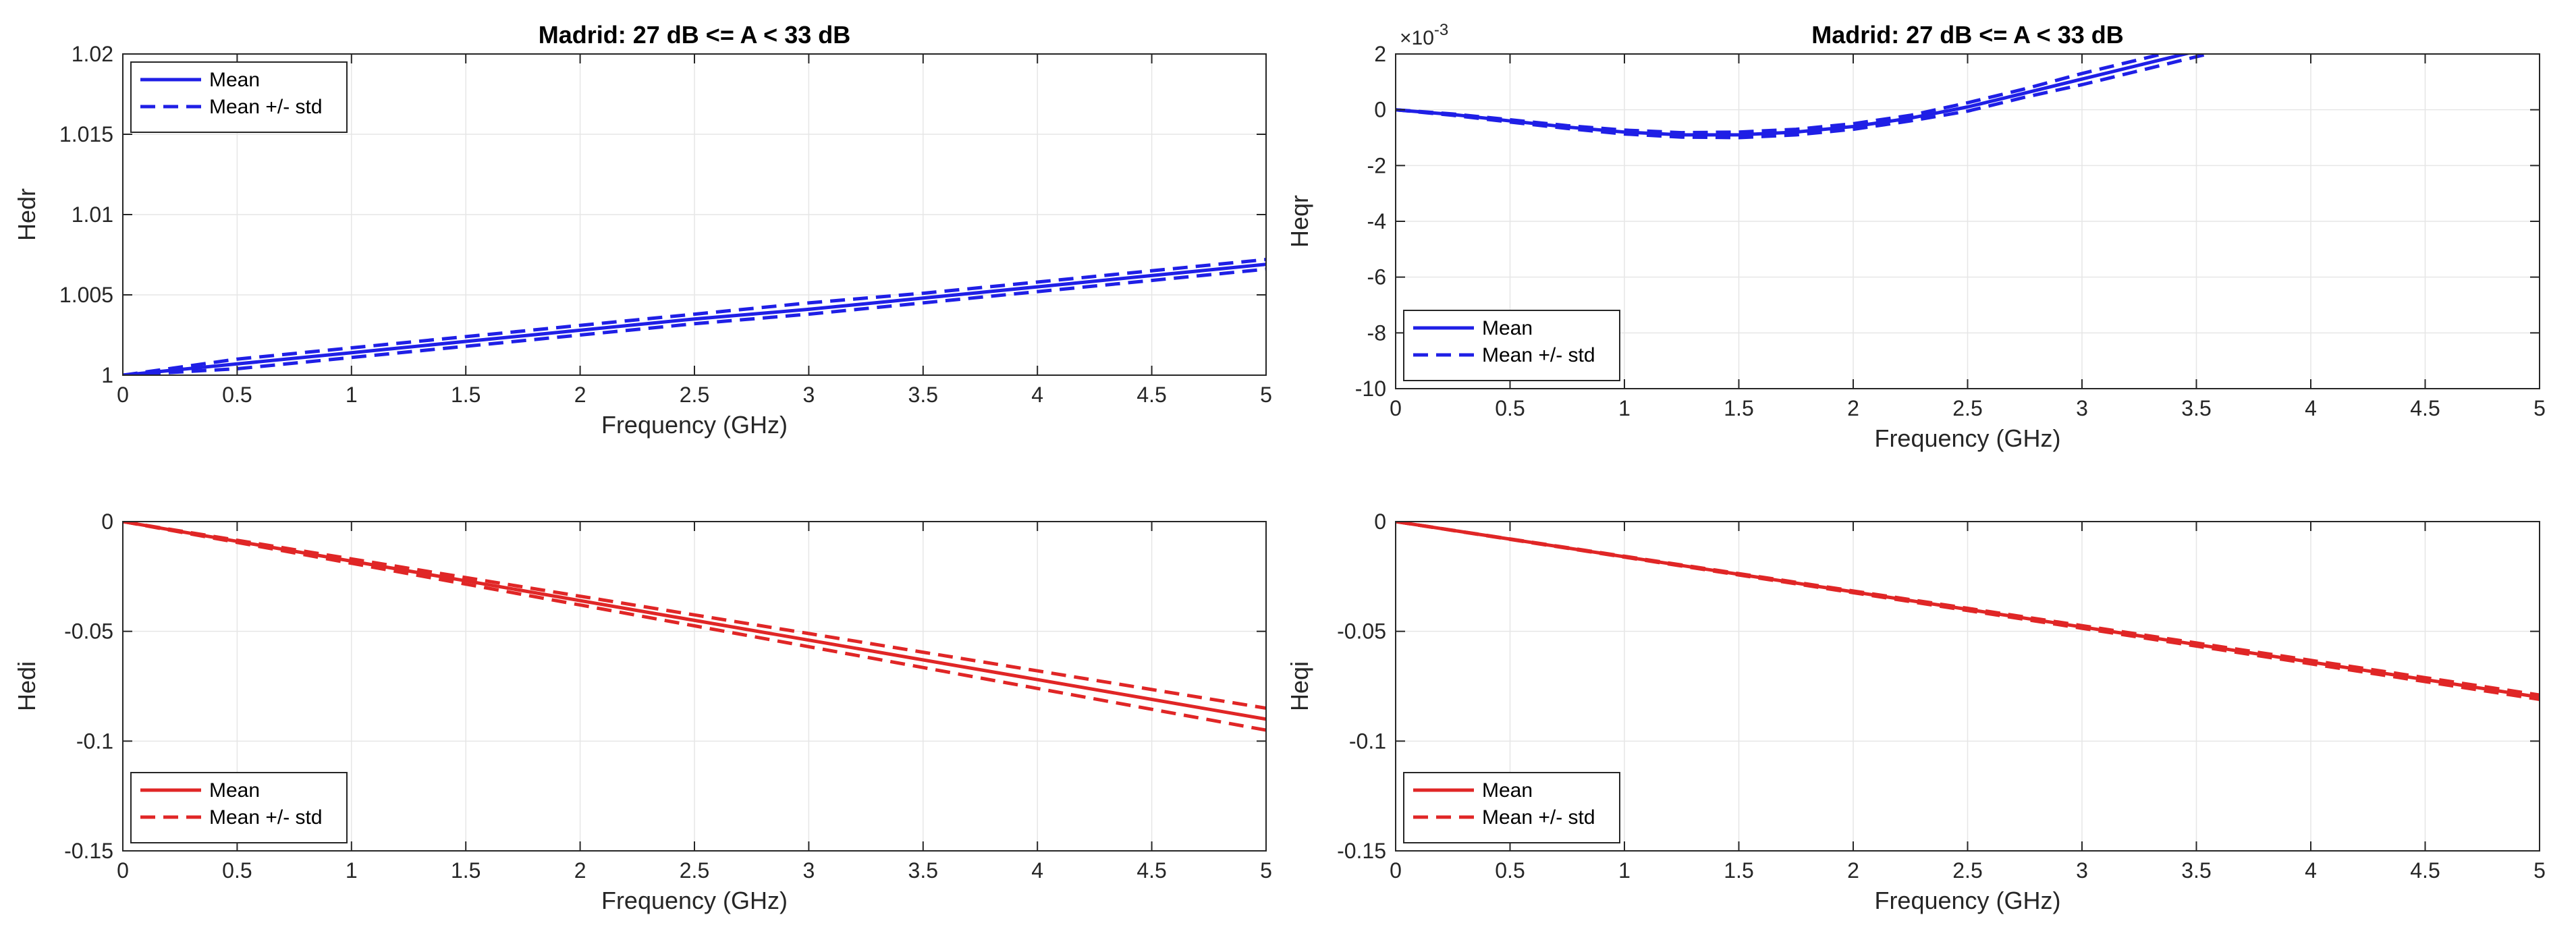 Image resolution: width=2576 pixels, height=946 pixels. Describe the element at coordinates (1967, 35) in the screenshot. I see `chart-title: Madrid: 27 dB <= A < 33 dB` at that location.